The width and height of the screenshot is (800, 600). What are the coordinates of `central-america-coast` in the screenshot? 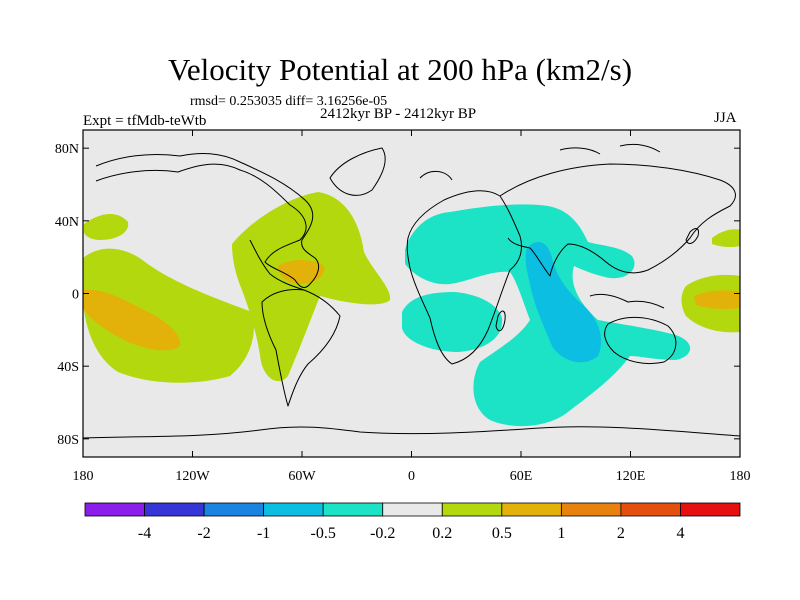 It's located at (277, 265).